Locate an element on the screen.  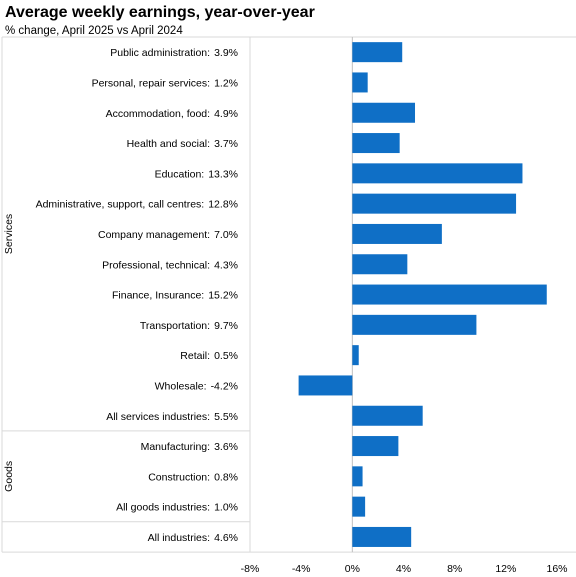
category-name: Health and social: is located at coordinates (168, 144).